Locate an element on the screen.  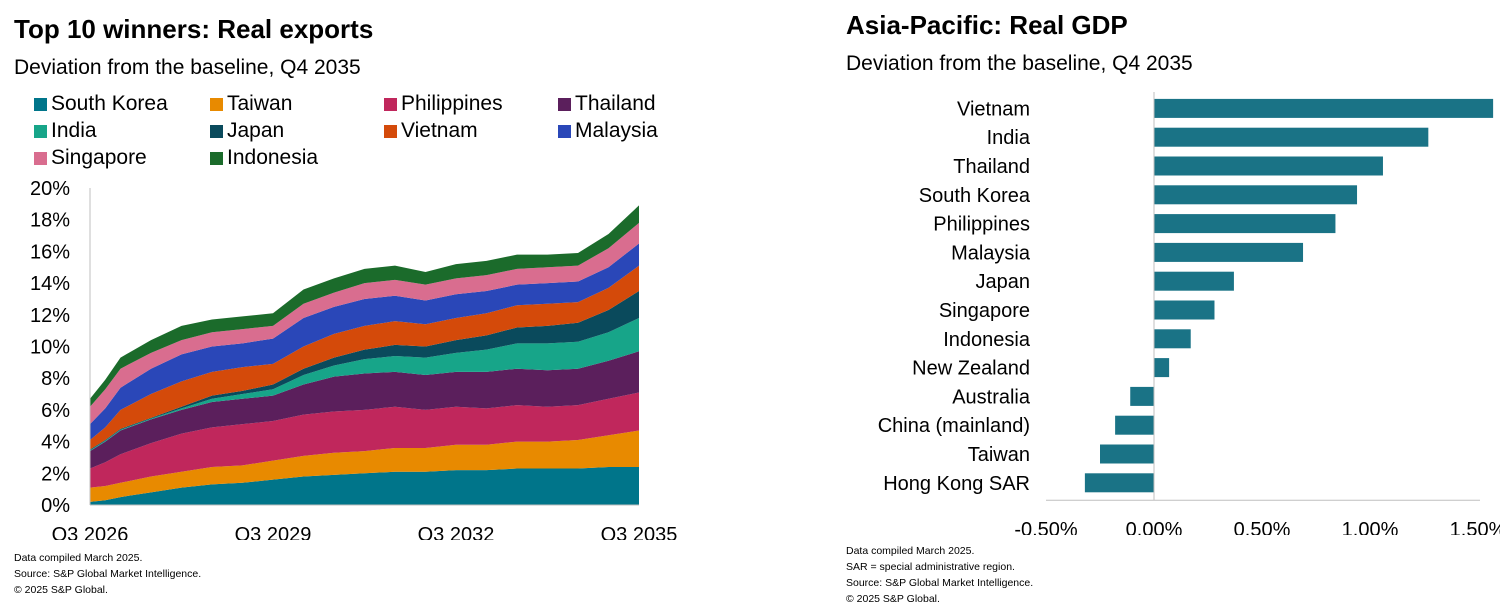
legend-label: Thailand is located at coordinates (615, 103).